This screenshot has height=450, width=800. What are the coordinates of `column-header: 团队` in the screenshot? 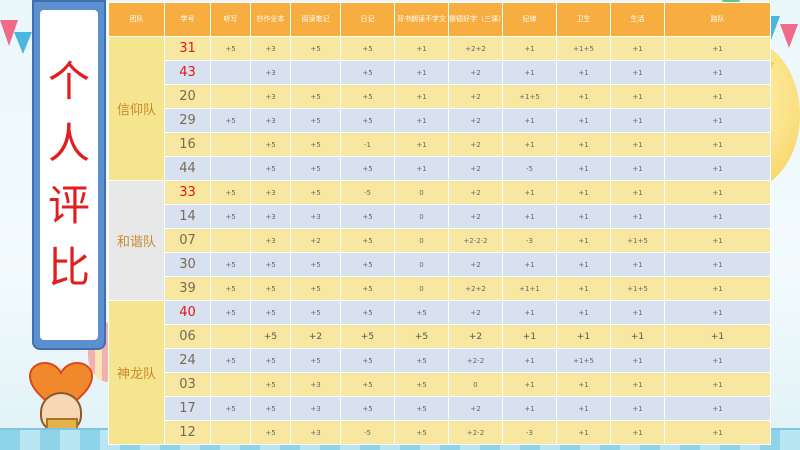 It's located at (136, 19).